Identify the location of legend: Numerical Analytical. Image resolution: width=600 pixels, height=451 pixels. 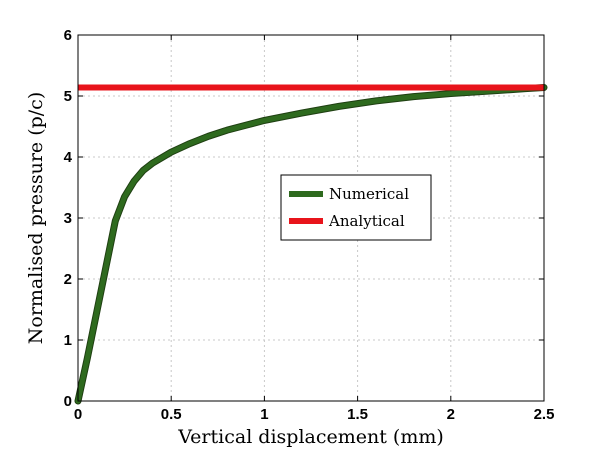
(356, 207).